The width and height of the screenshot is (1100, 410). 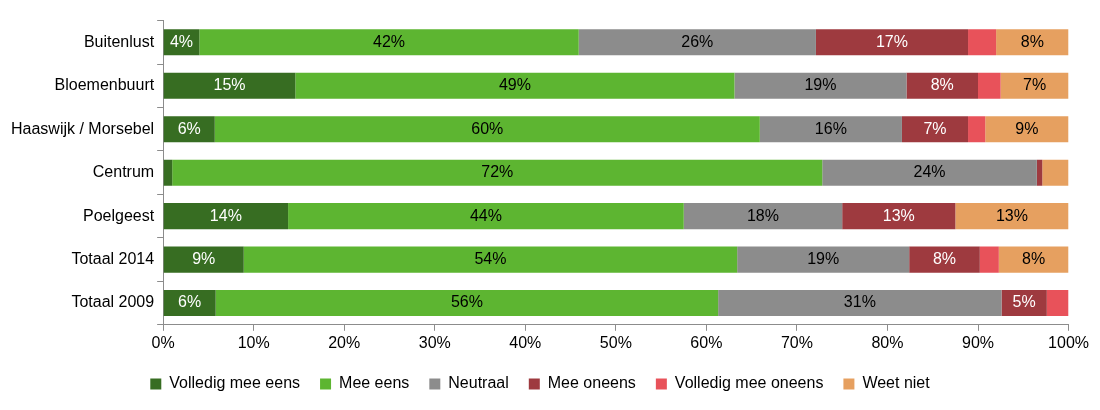 I want to click on x-tick-label: 70%, so click(x=796, y=342).